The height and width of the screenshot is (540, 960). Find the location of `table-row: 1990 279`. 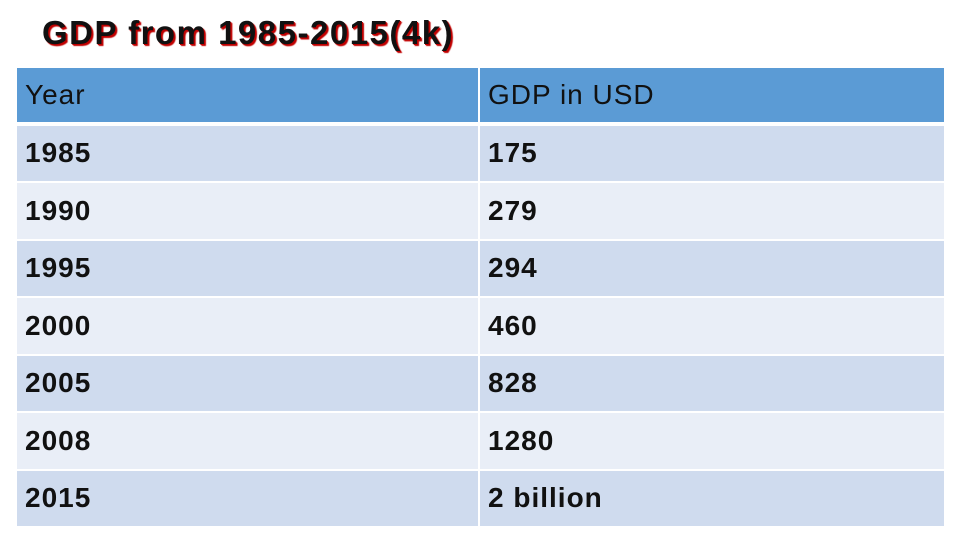

table-row: 1990 279 is located at coordinates (480, 212).